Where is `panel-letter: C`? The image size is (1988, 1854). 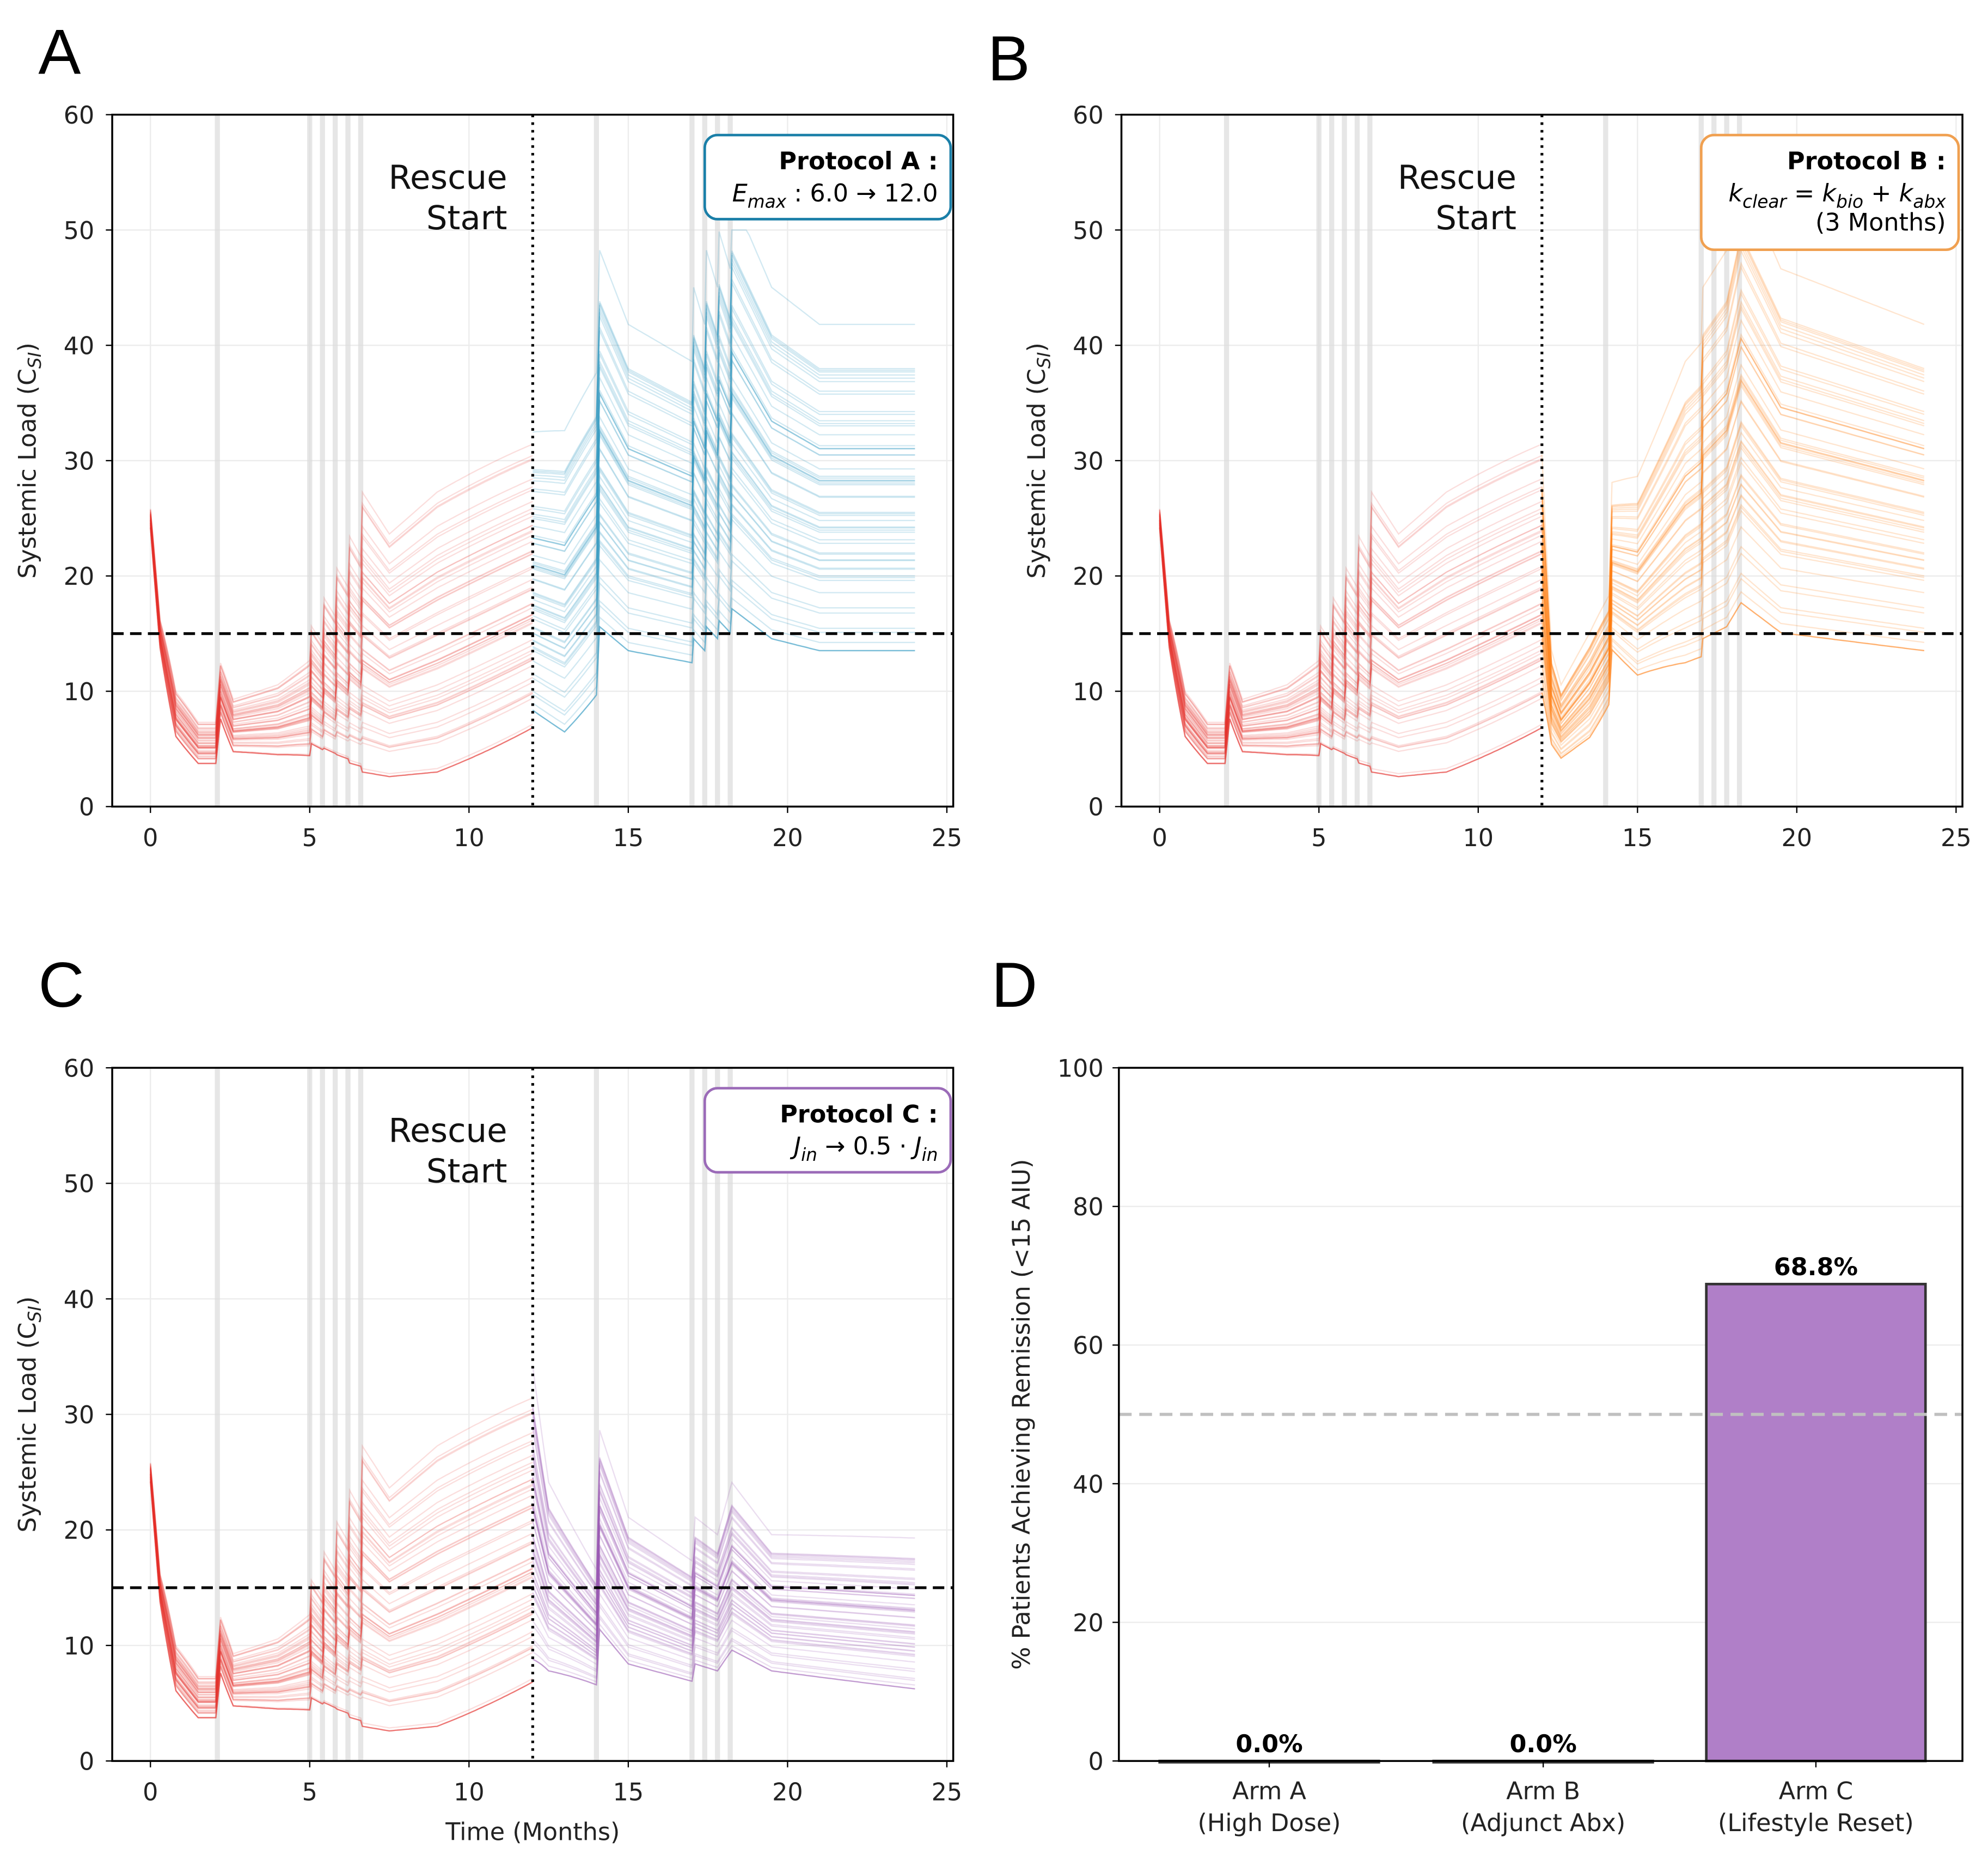
panel-letter: C is located at coordinates (61, 984).